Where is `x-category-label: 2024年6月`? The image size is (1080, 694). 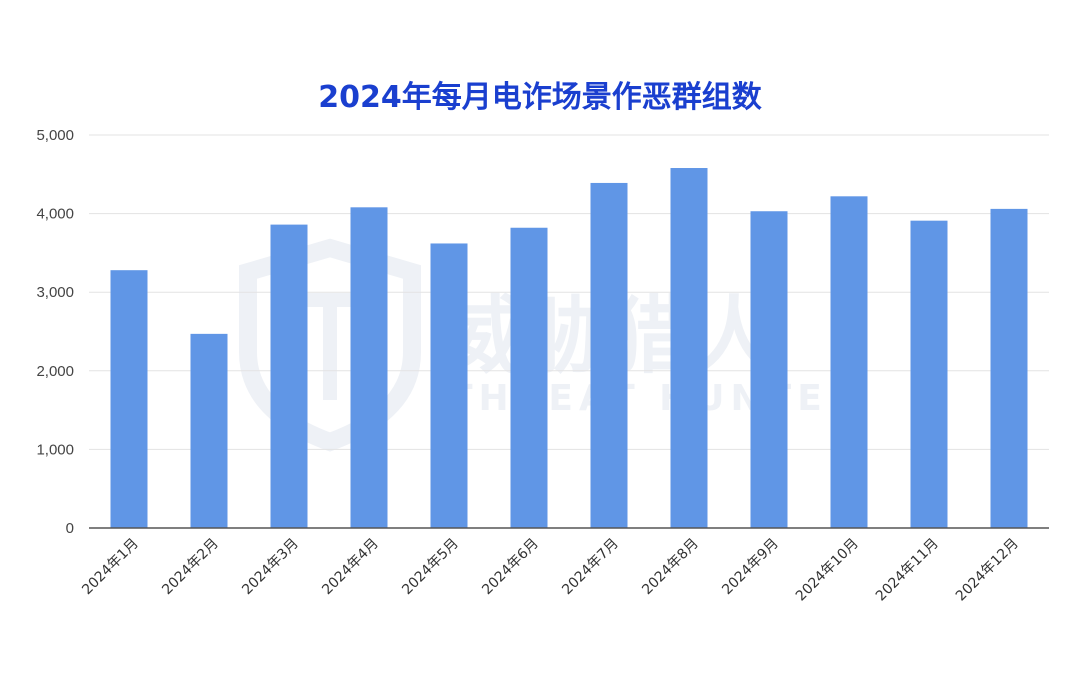
x-category-label: 2024年6月 is located at coordinates (510, 567).